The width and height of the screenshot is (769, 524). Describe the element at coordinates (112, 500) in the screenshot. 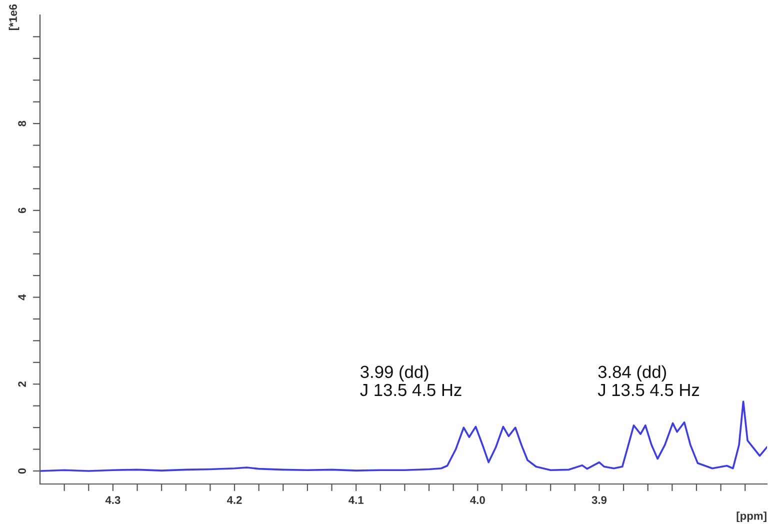

I see `x-tick-label: 4.3` at that location.